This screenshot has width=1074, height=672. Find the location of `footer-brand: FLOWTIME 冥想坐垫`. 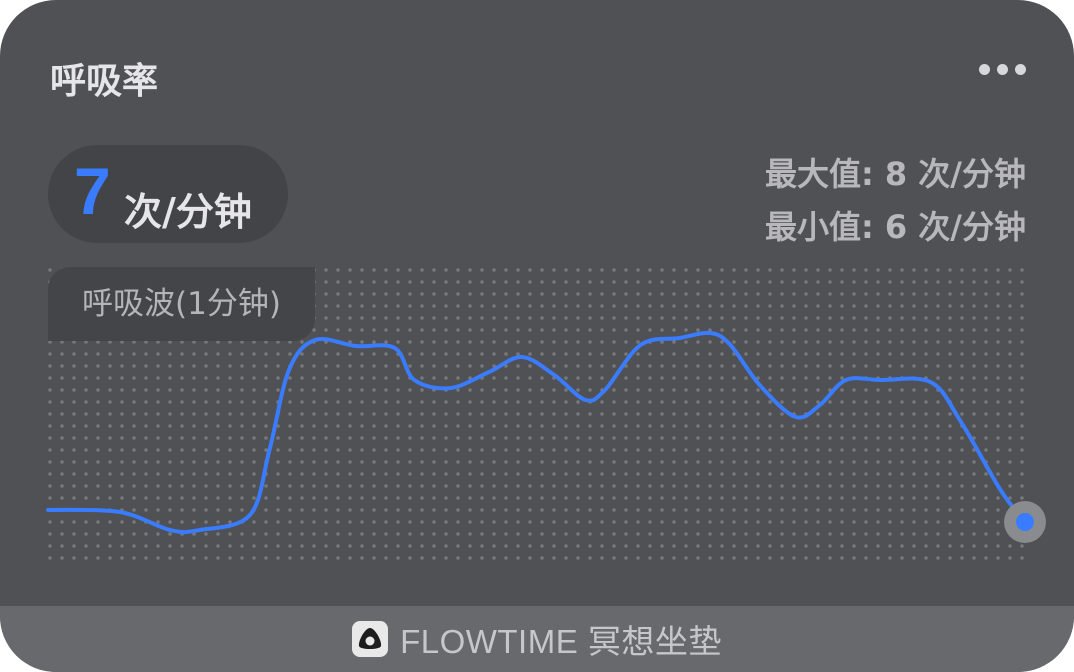

footer-brand: FLOWTIME 冥想坐垫 is located at coordinates (561, 641).